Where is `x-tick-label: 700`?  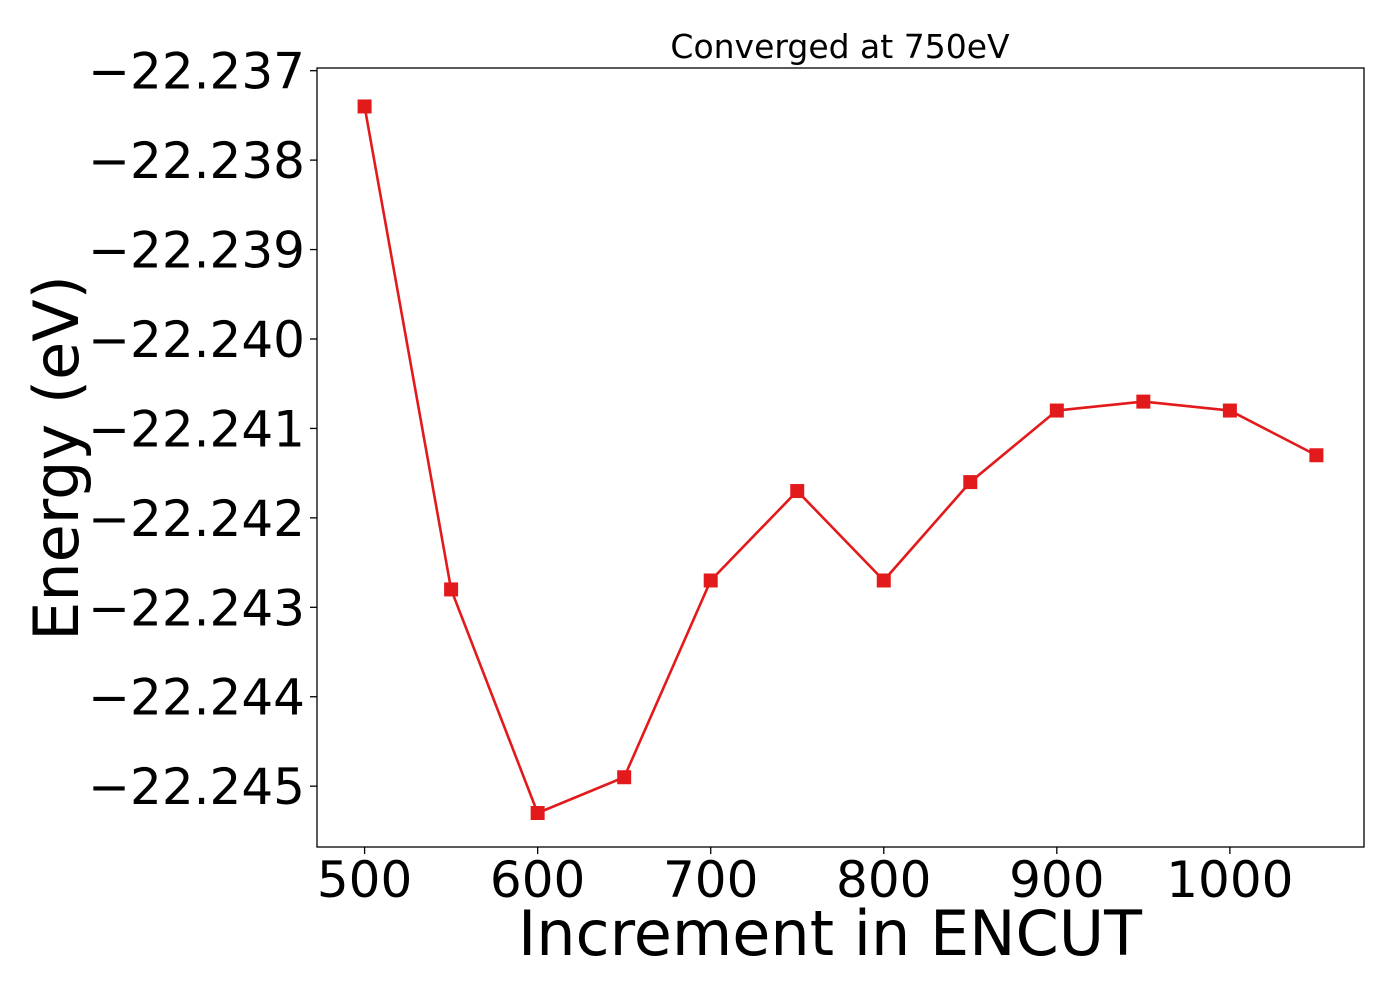
x-tick-label: 700 is located at coordinates (710, 880).